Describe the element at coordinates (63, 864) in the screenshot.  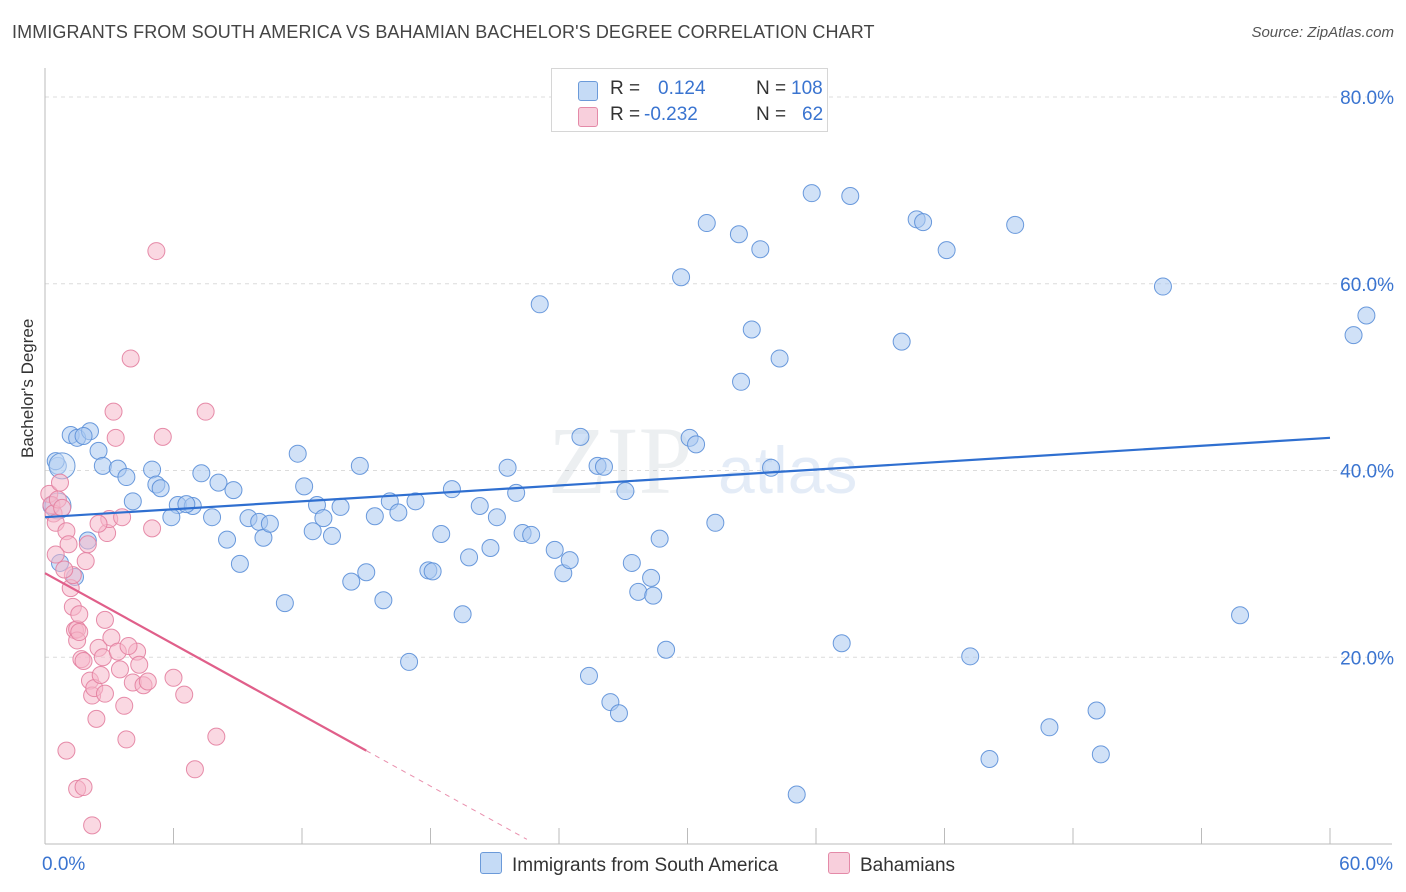
I see `x-tick-label-min: 0.0%` at that location.